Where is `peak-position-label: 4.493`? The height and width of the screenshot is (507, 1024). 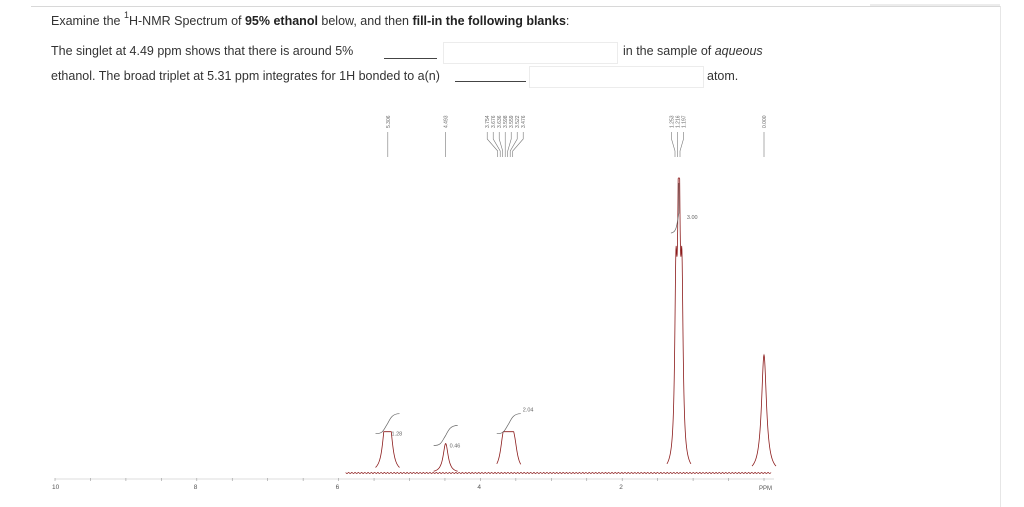 peak-position-label: 4.493 is located at coordinates (446, 121).